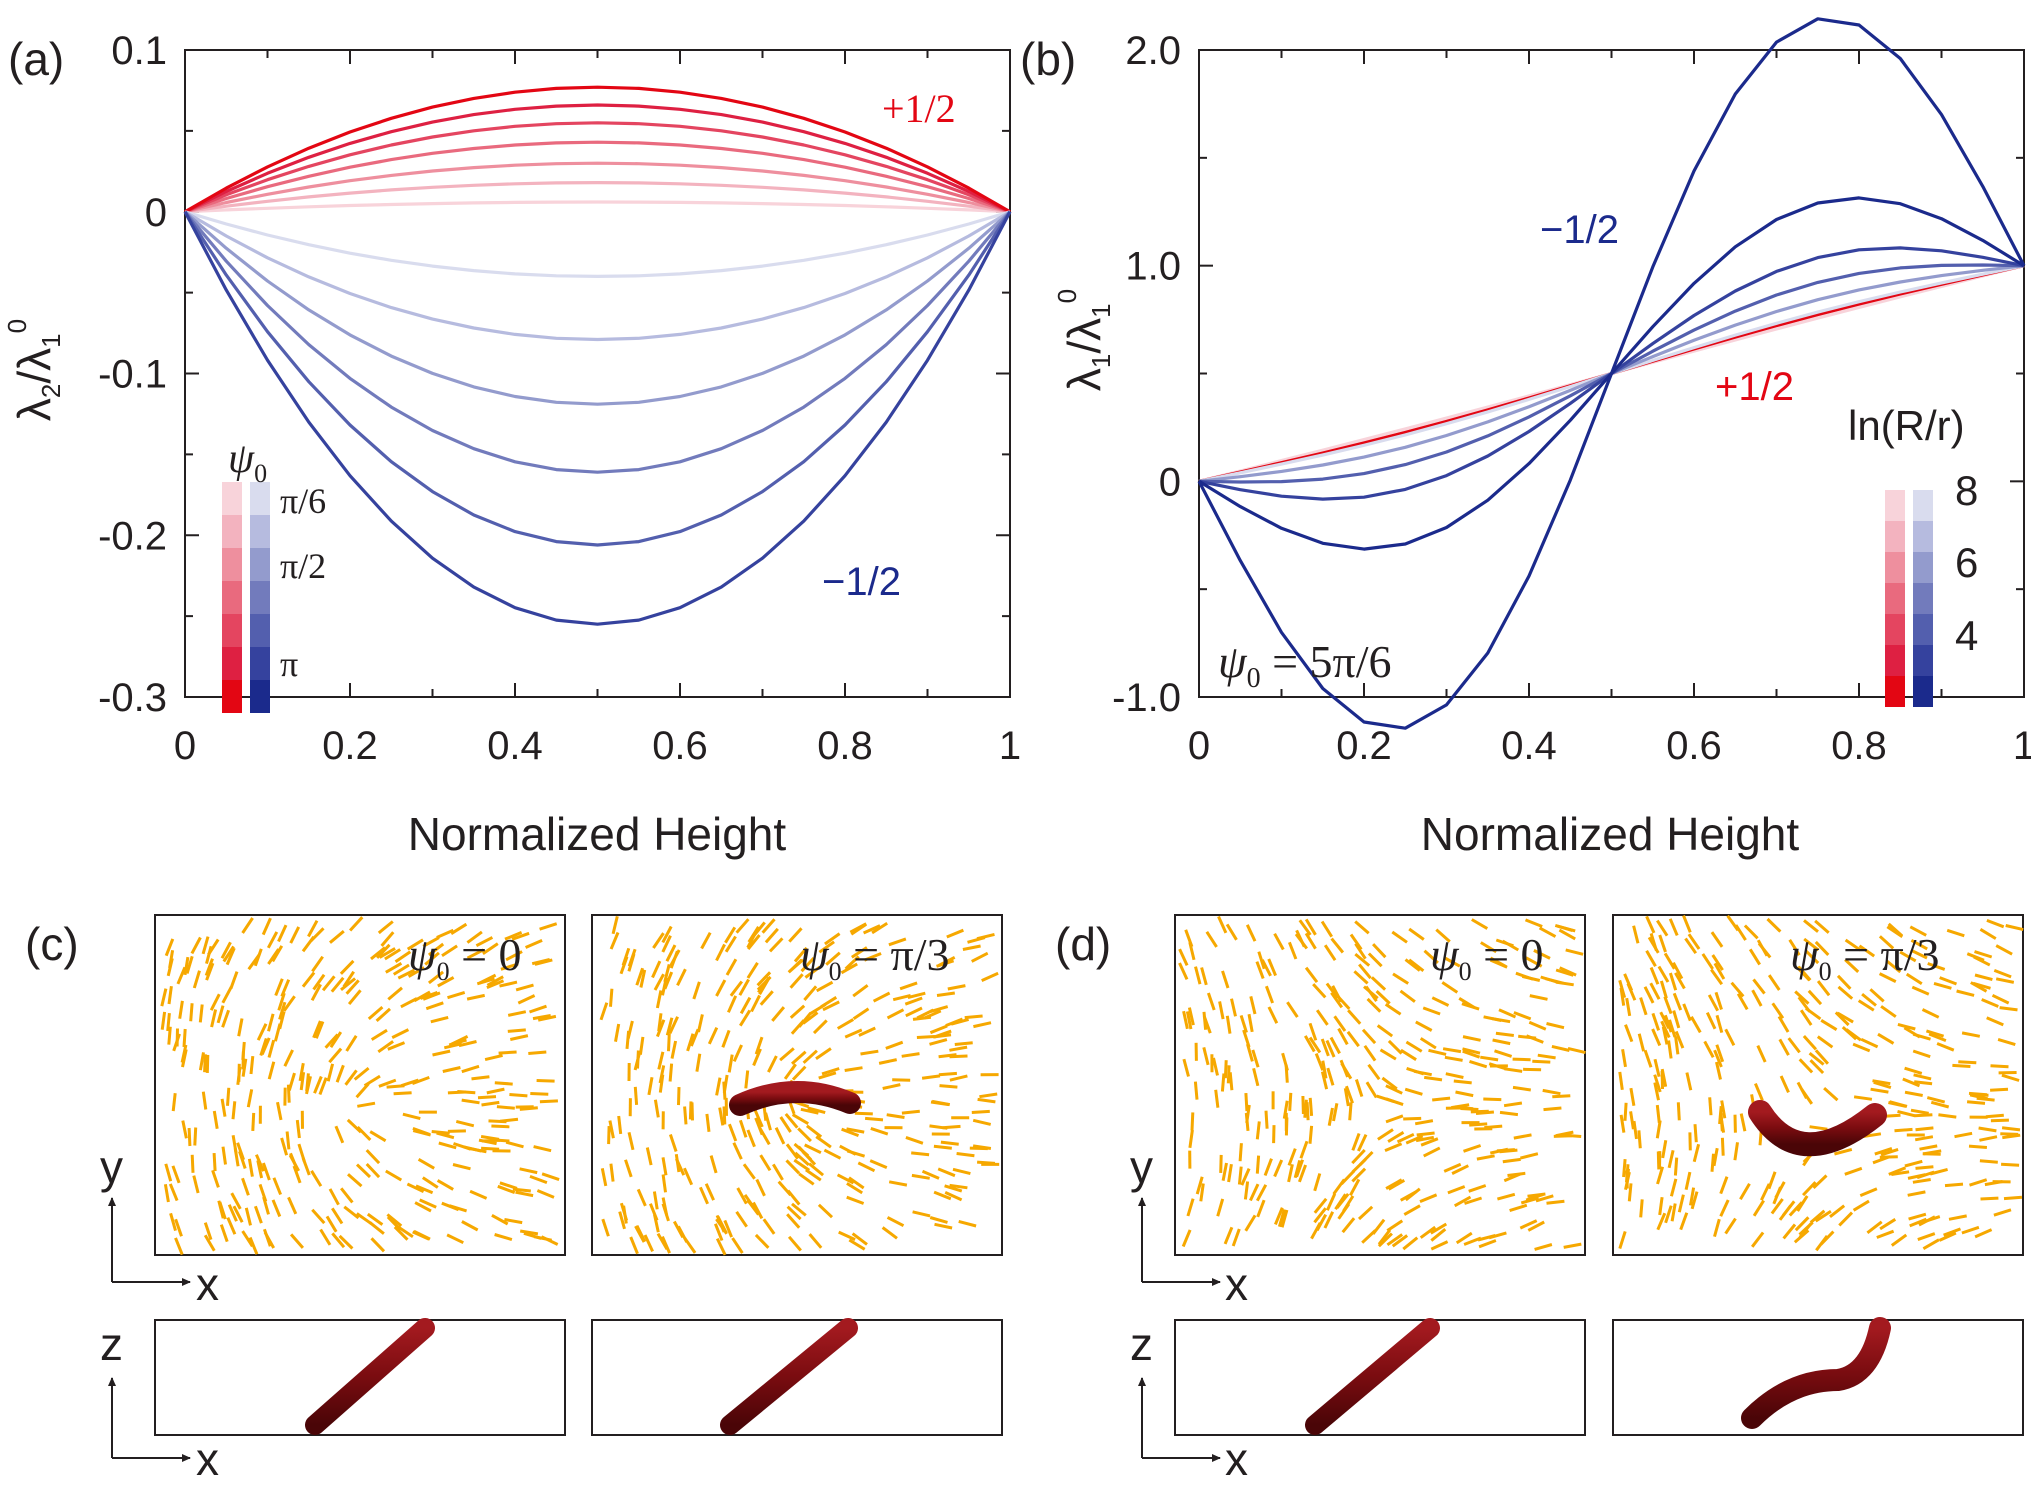 This screenshot has height=1485, width=2031. What do you see at coordinates (350, 746) in the screenshot?
I see `a-xtick-label: 0.2` at bounding box center [350, 746].